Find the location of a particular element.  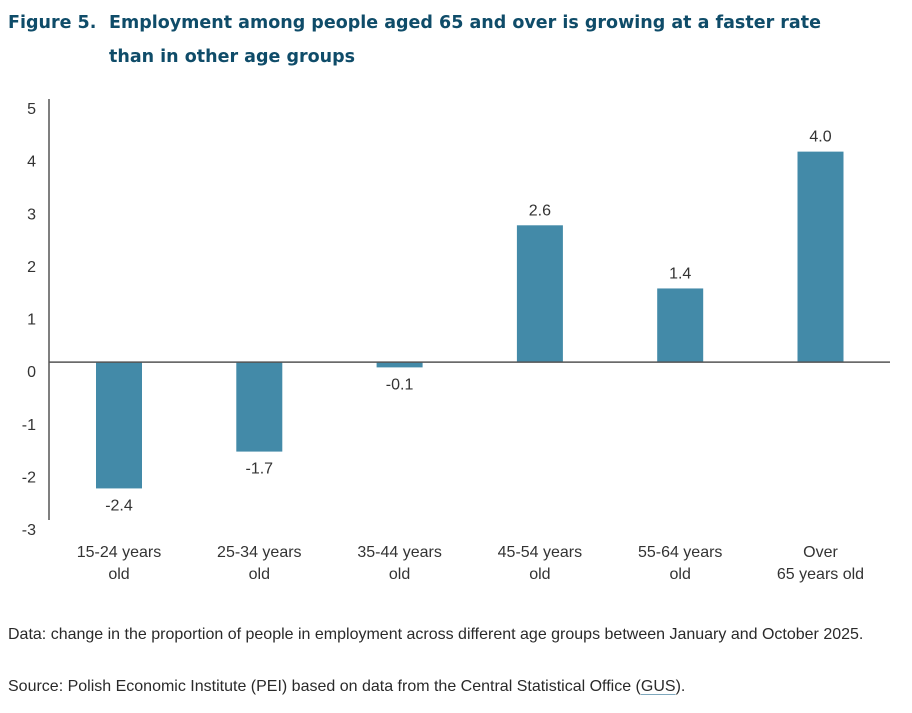

category-label-line: 25-34 years is located at coordinates (259, 552).